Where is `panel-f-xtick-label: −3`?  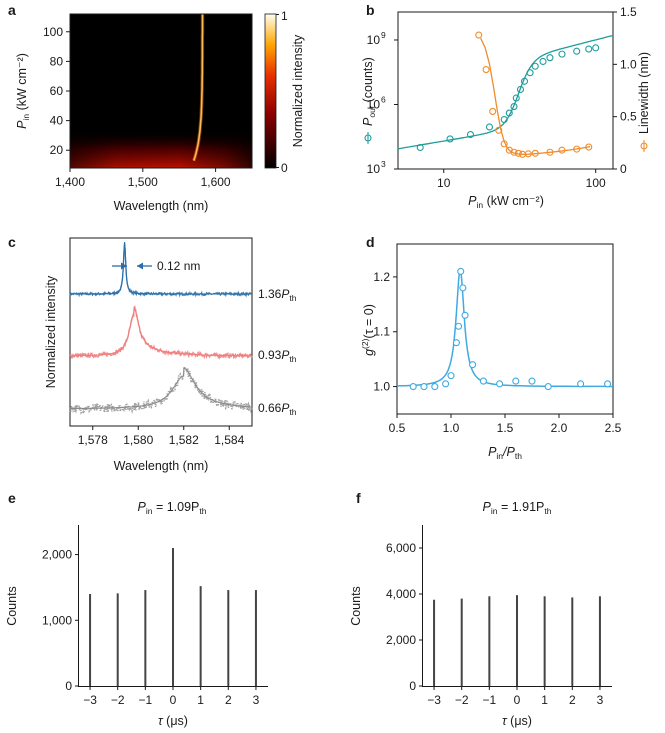
panel-f-xtick-label: −3 is located at coordinates (434, 700).